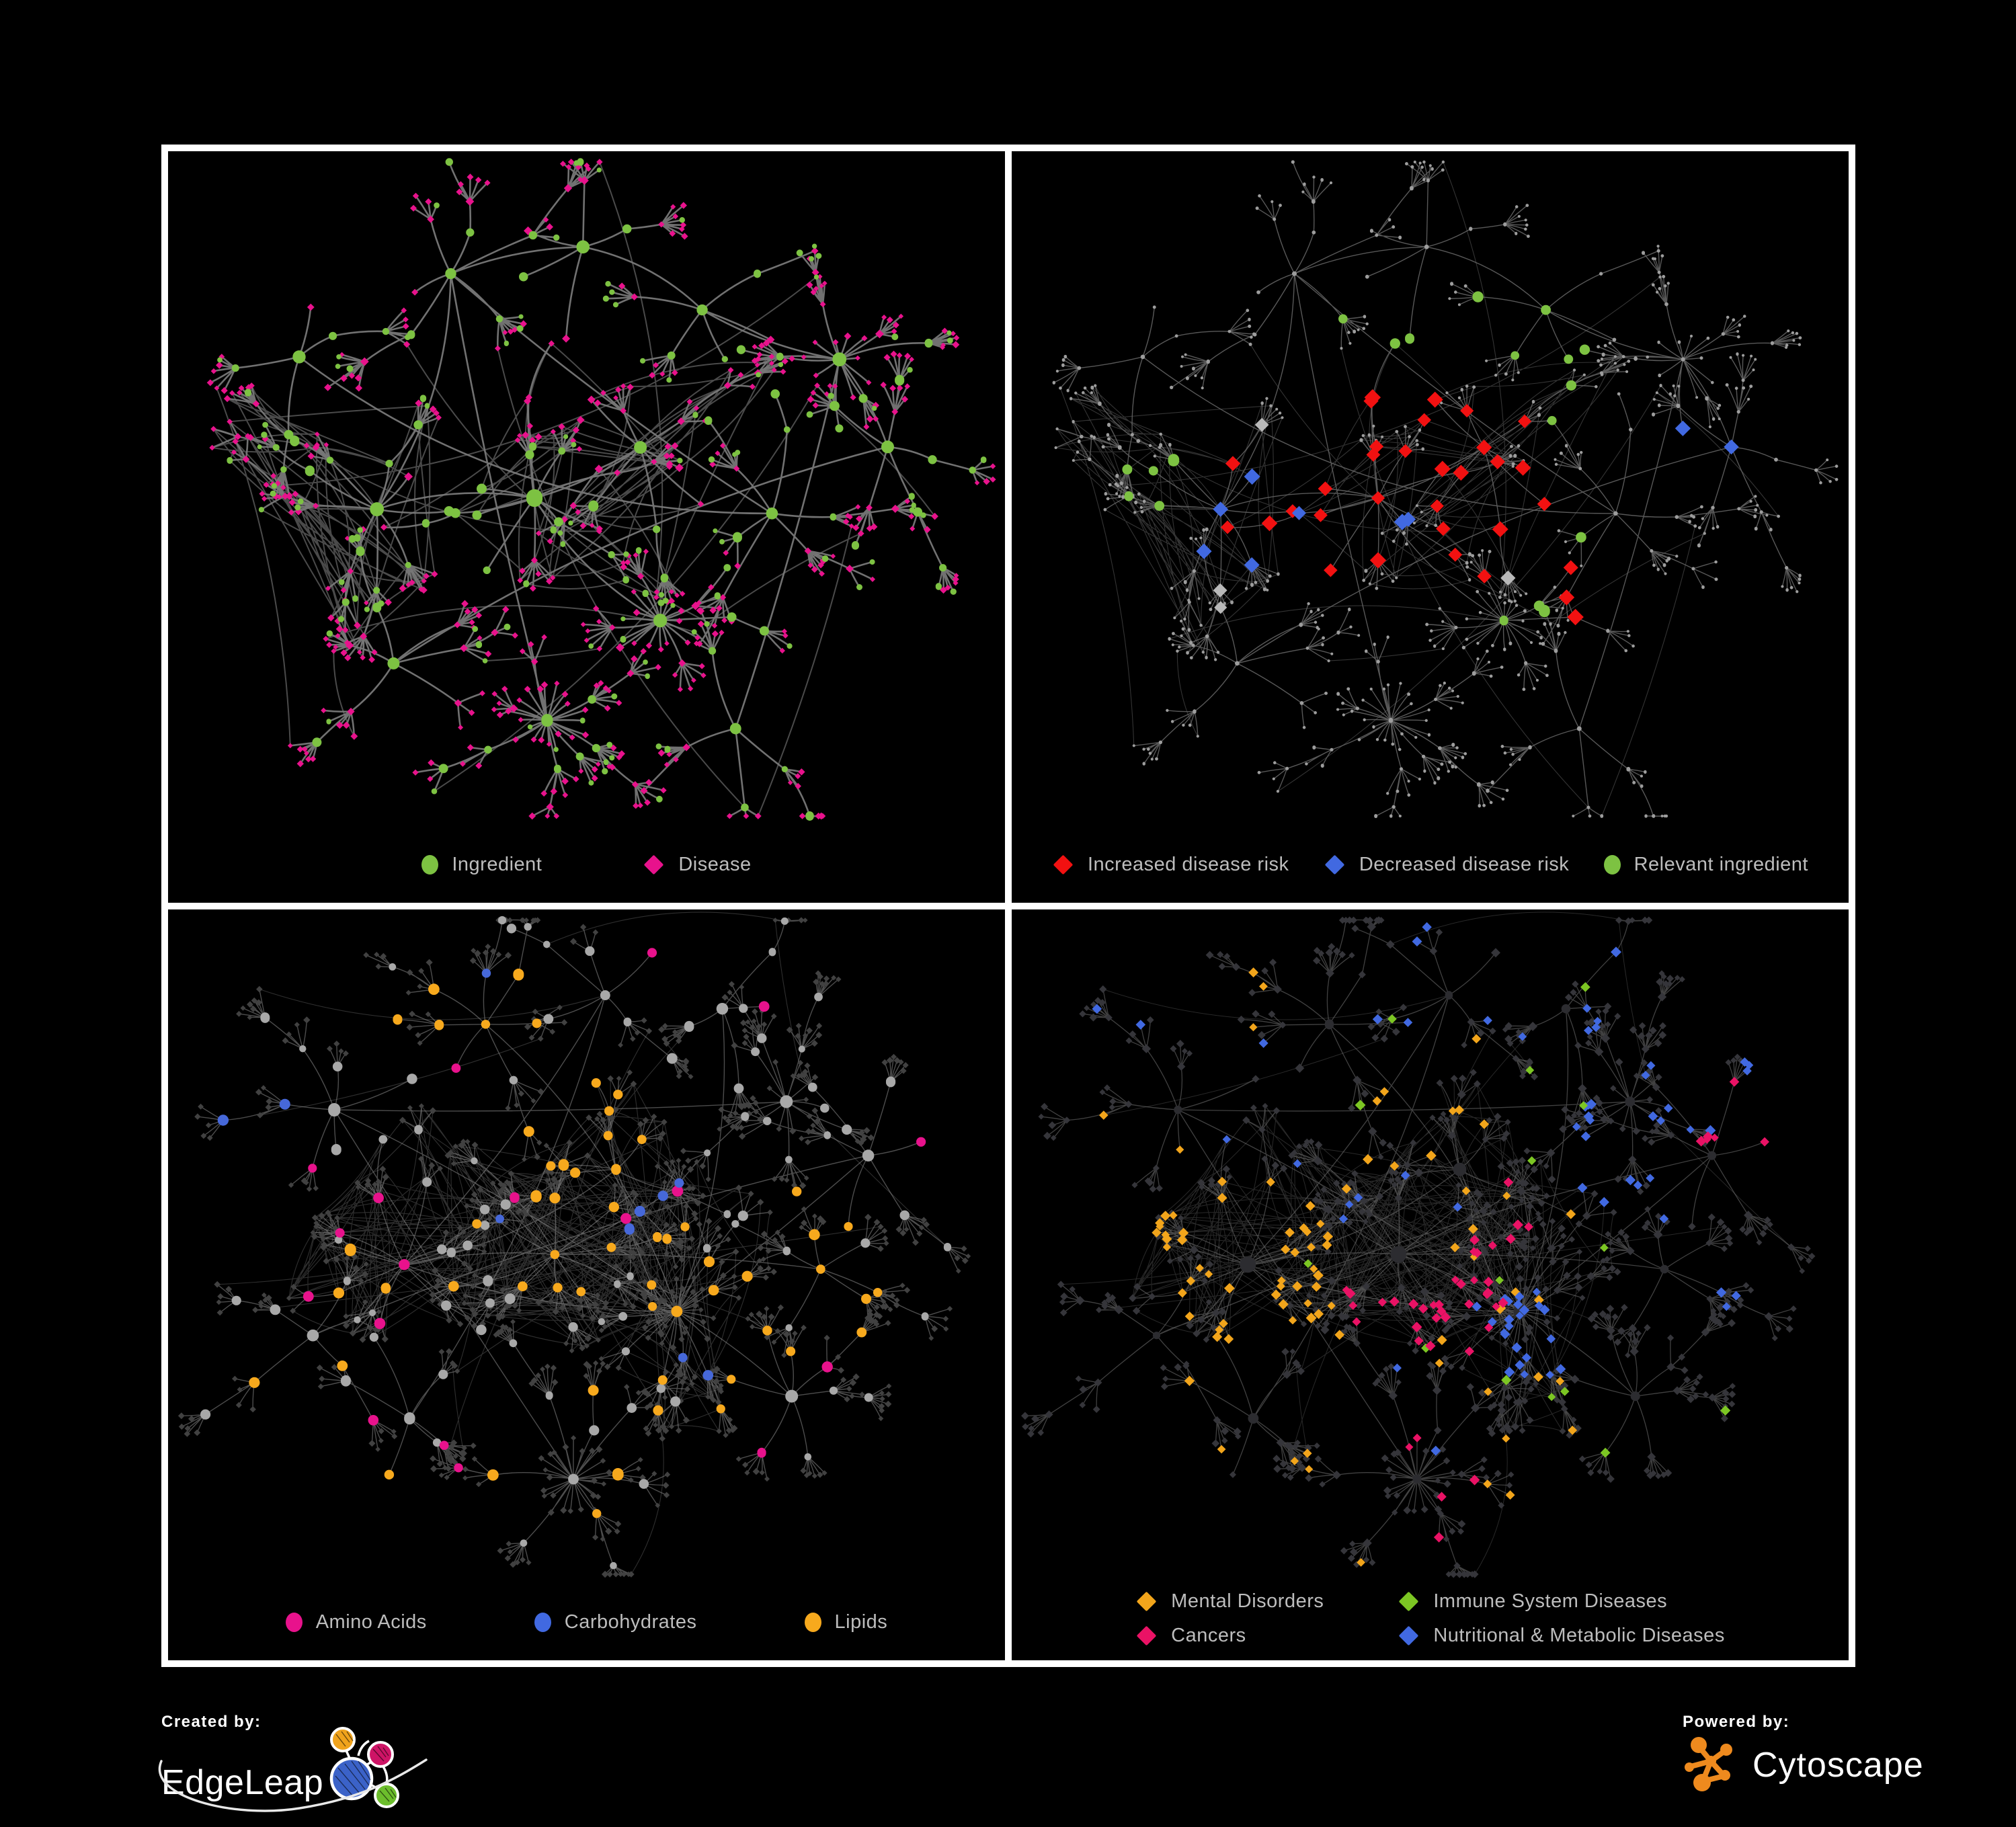 This screenshot has width=2016, height=1827. I want to click on legend-item: Increased disease risk, so click(1170, 865).